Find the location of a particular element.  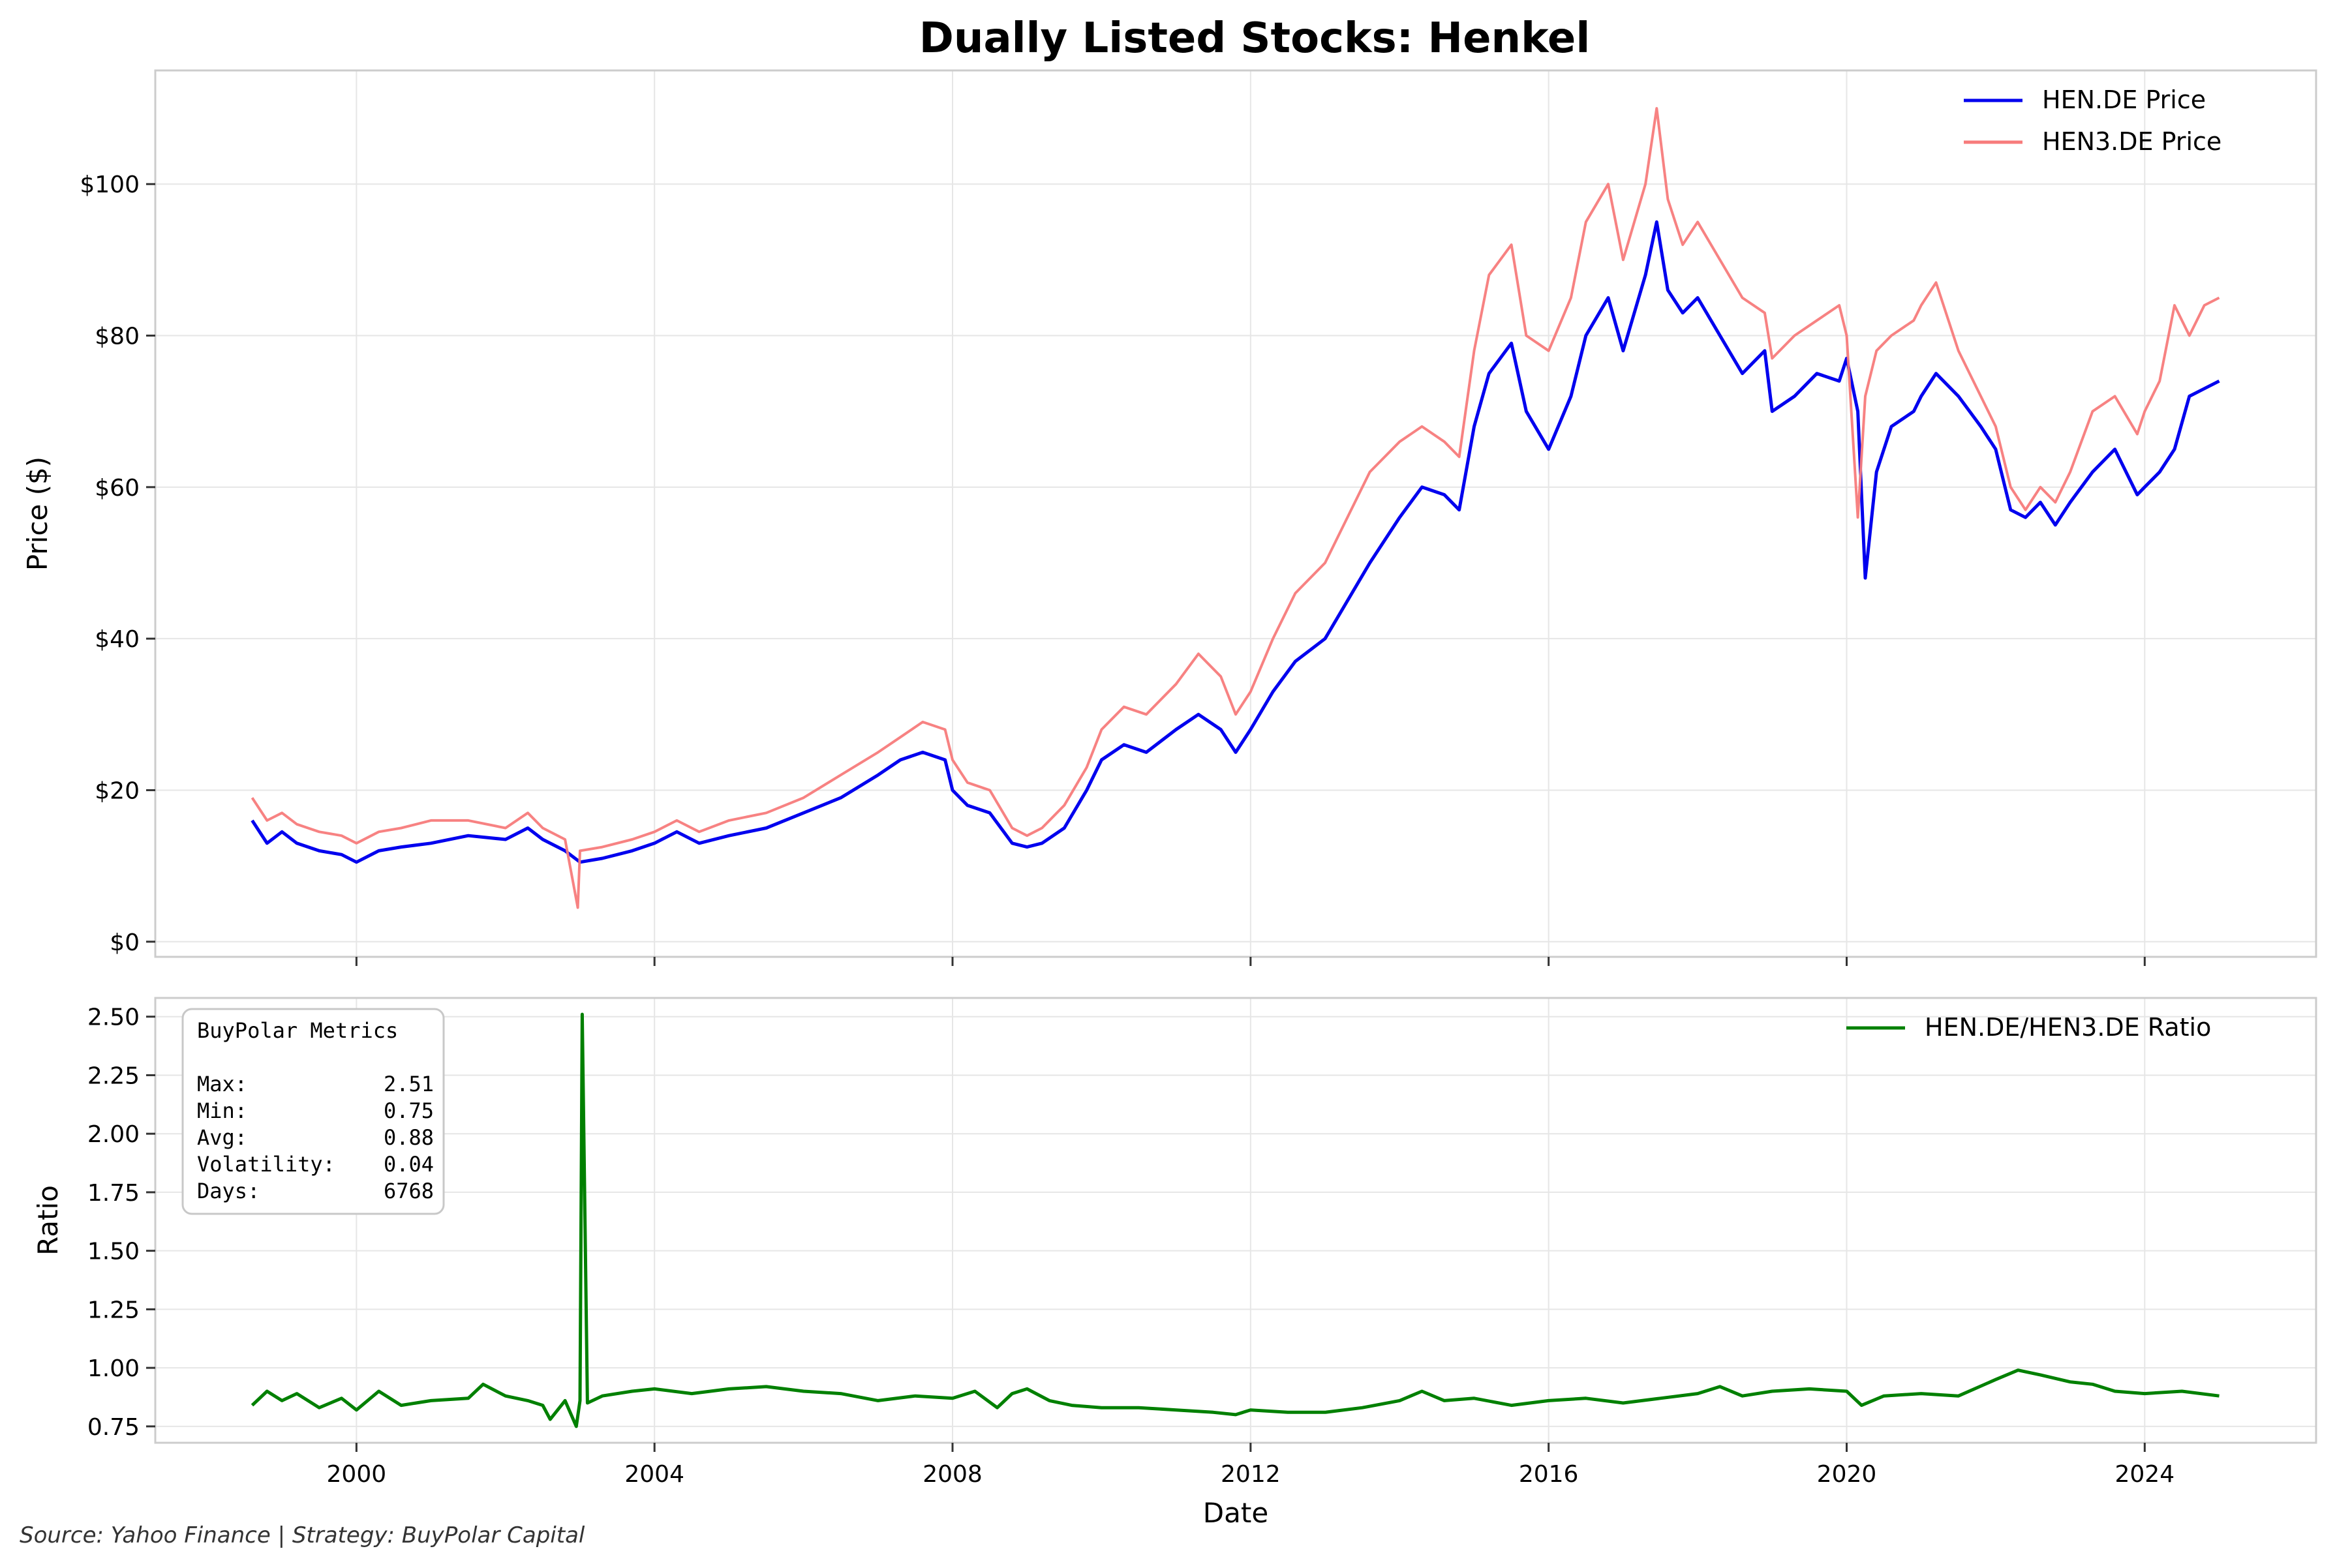

legend-label: HEN3.DE Price is located at coordinates (2131, 141).